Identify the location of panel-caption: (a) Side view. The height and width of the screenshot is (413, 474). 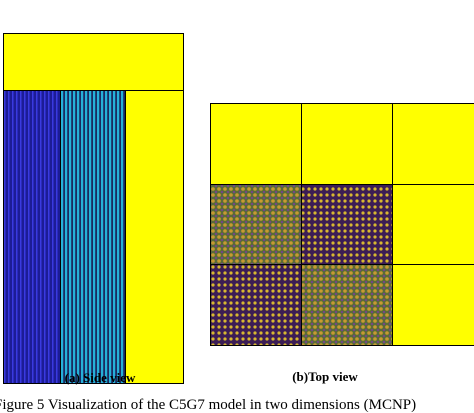
(100, 377).